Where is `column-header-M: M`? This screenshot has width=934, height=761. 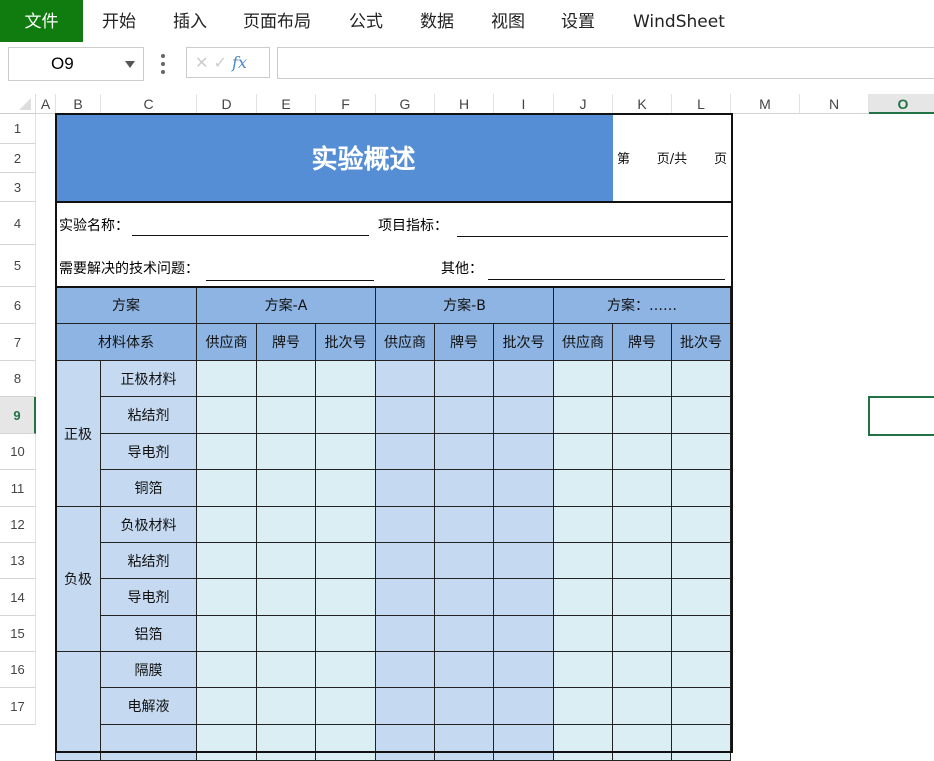 column-header-M: M is located at coordinates (765, 104).